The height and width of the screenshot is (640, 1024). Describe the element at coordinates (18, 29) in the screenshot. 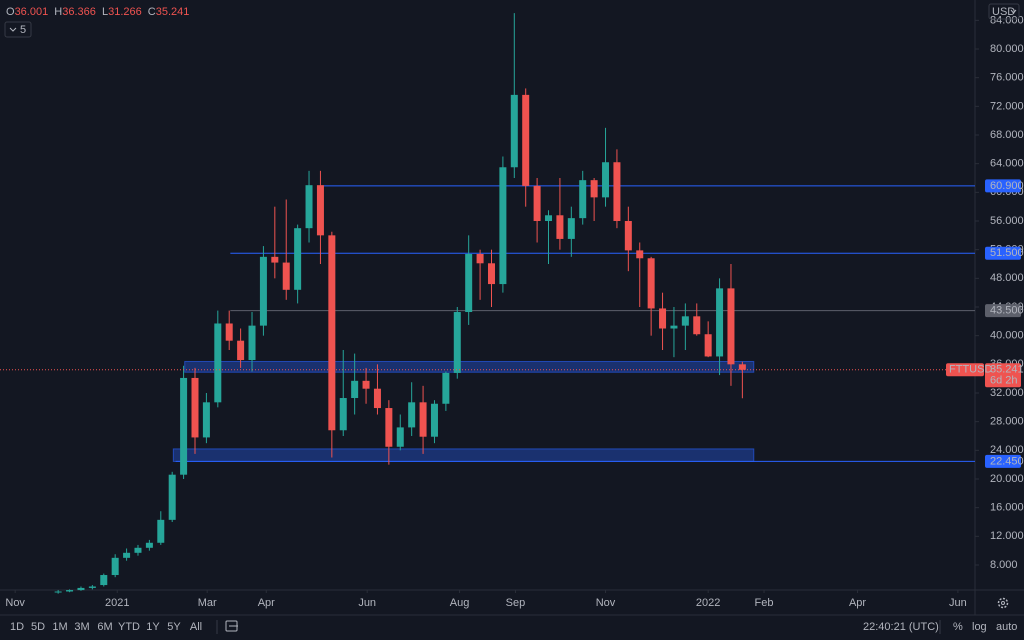

I see `indicator-toggle: 5` at that location.